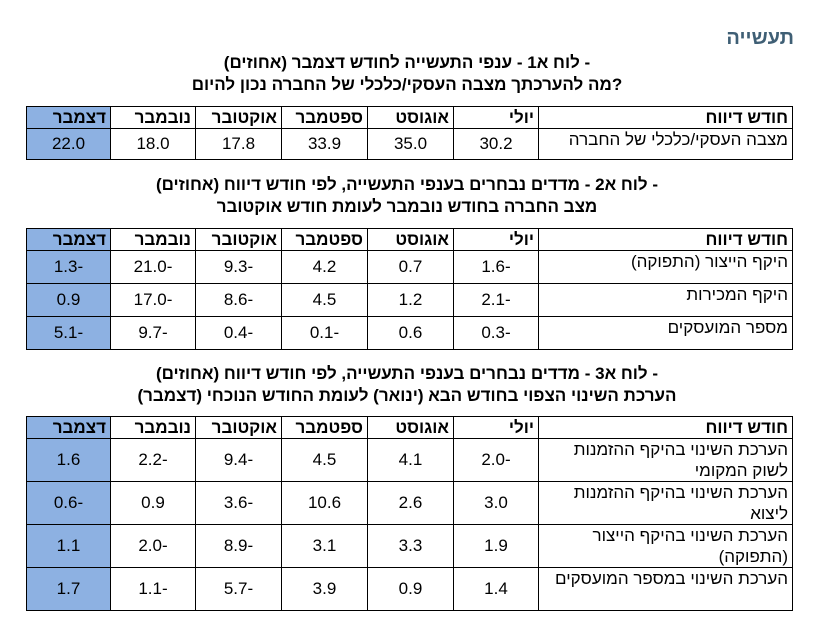  What do you see at coordinates (238, 589) in the screenshot?
I see `value-cell: -5.7` at bounding box center [238, 589].